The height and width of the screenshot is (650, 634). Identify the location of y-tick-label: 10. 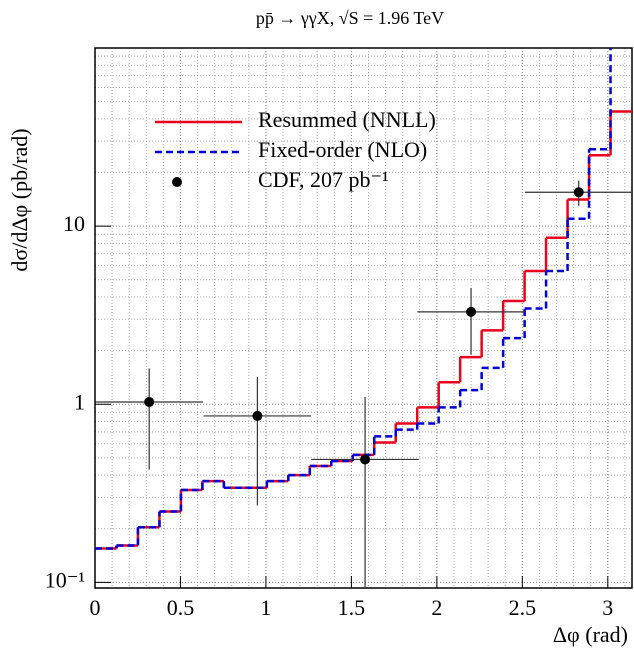
(74, 223).